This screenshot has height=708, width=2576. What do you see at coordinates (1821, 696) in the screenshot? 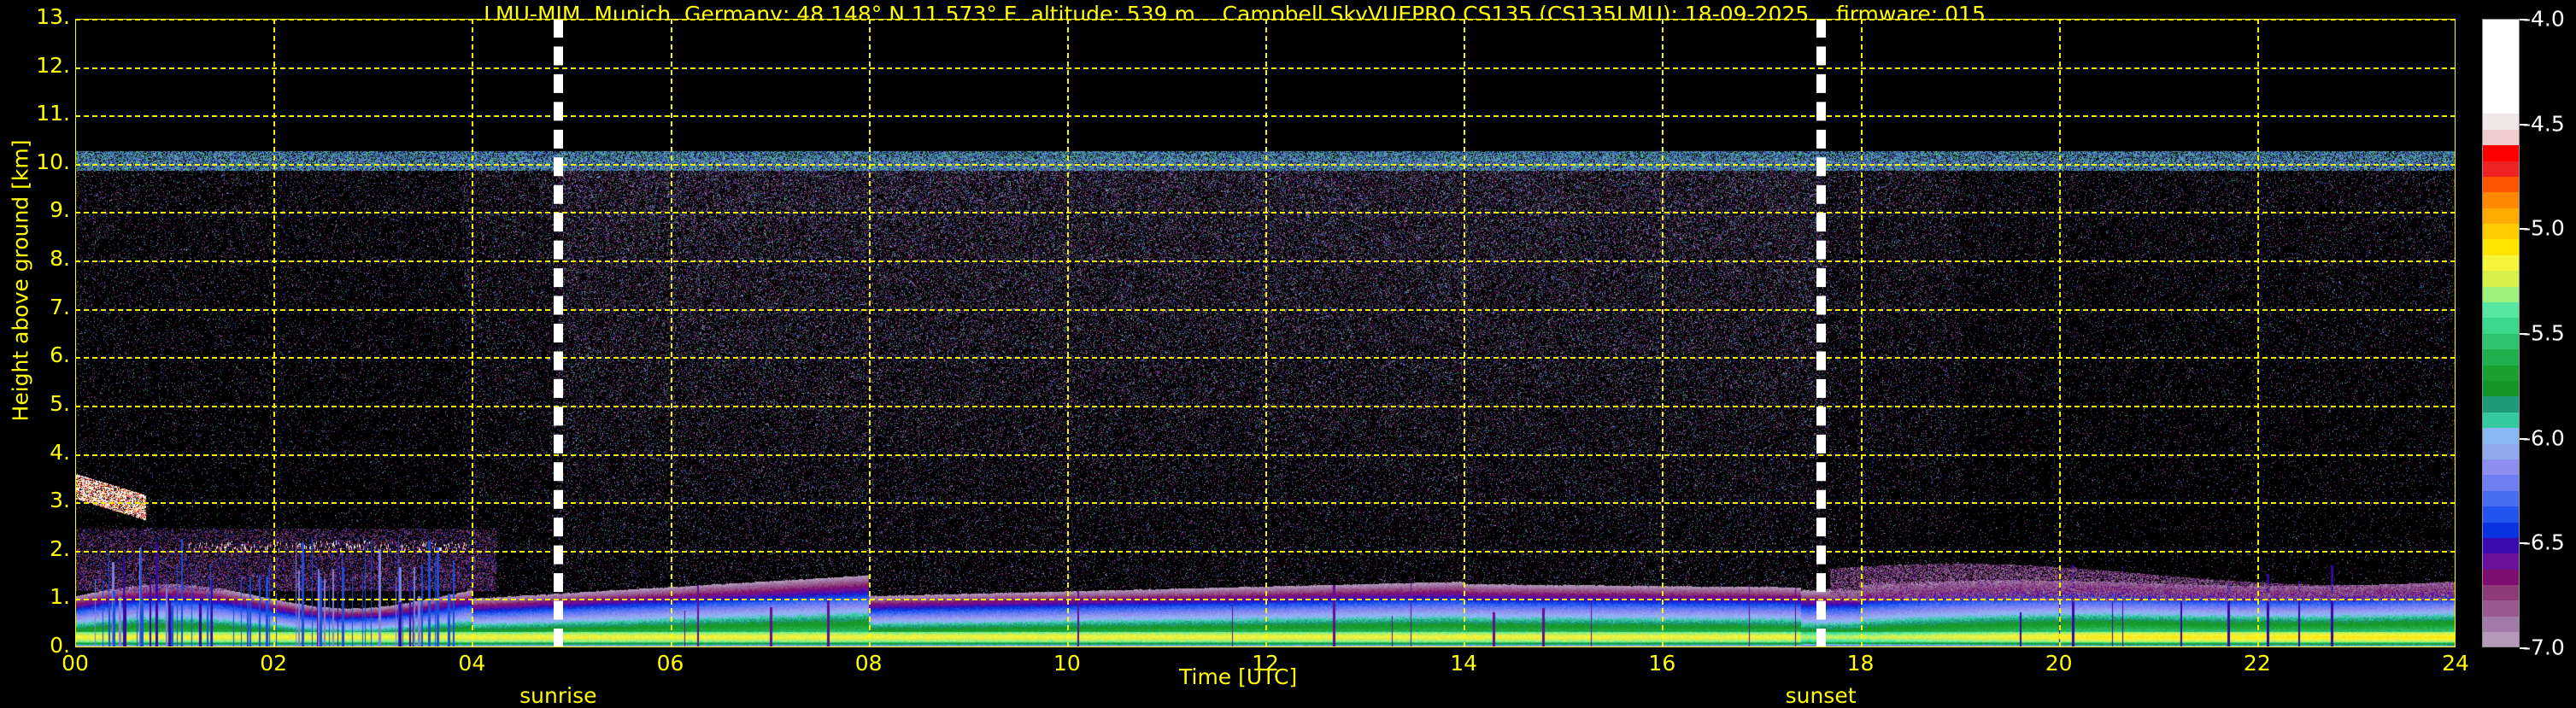
I see `sunset-label: sunset` at bounding box center [1821, 696].